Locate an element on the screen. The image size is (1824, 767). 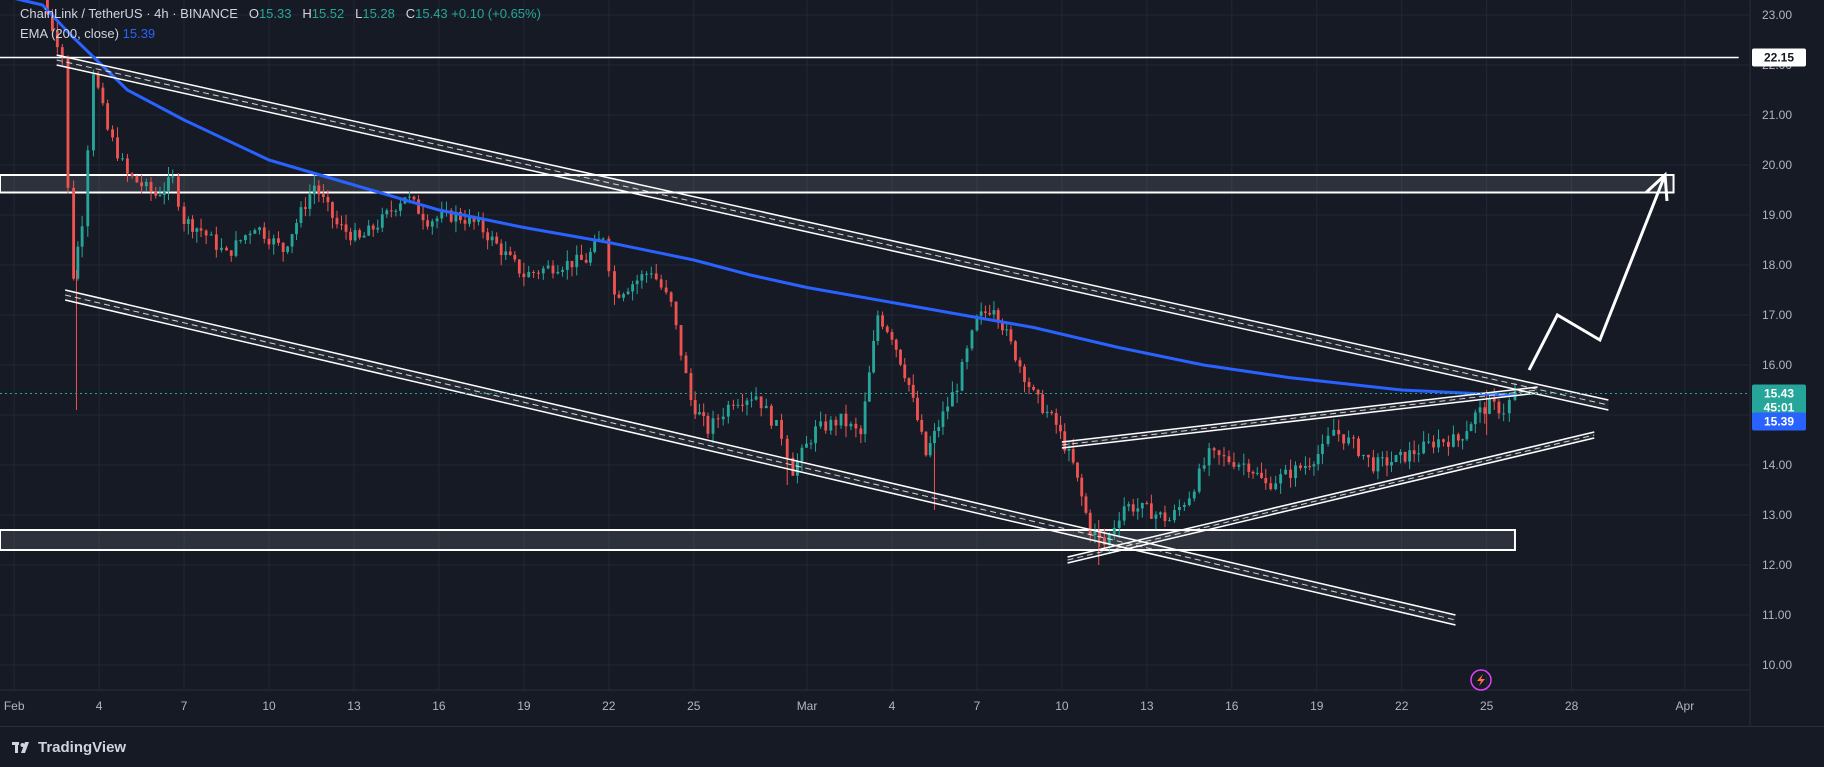
time-tick-label: 25 is located at coordinates (1487, 706).